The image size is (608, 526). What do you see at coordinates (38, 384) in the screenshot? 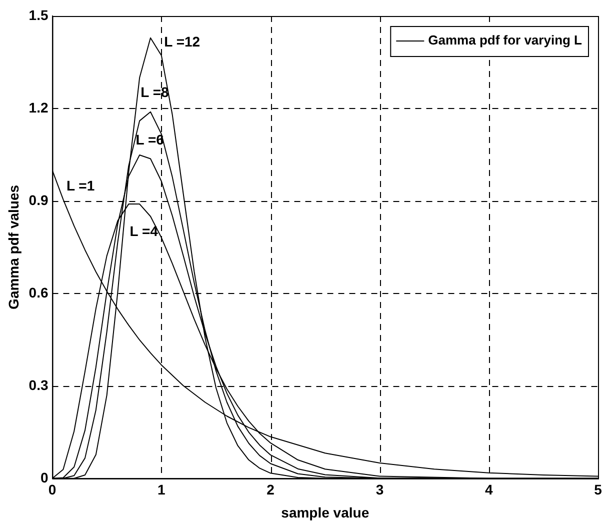
I see `y-tick-label: 0.3` at bounding box center [38, 384].